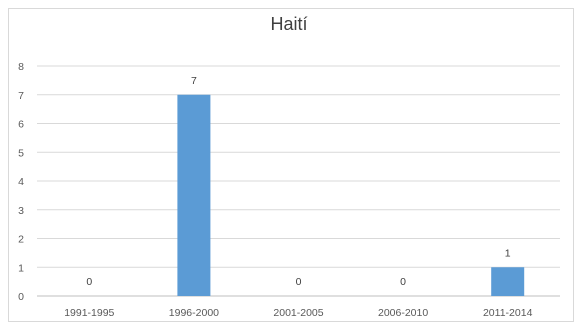 This screenshot has height=326, width=578. What do you see at coordinates (21, 96) in the screenshot?
I see `y-tick-label-7: 7` at bounding box center [21, 96].